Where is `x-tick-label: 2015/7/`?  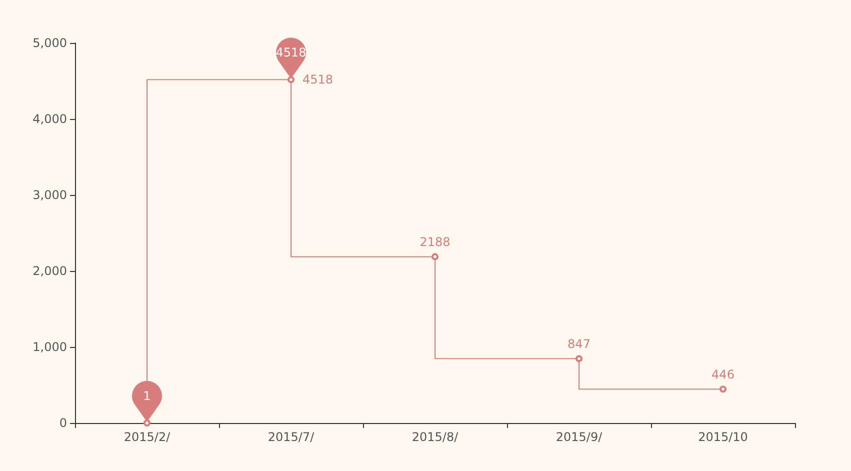 x-tick-label: 2015/7/ is located at coordinates (292, 437).